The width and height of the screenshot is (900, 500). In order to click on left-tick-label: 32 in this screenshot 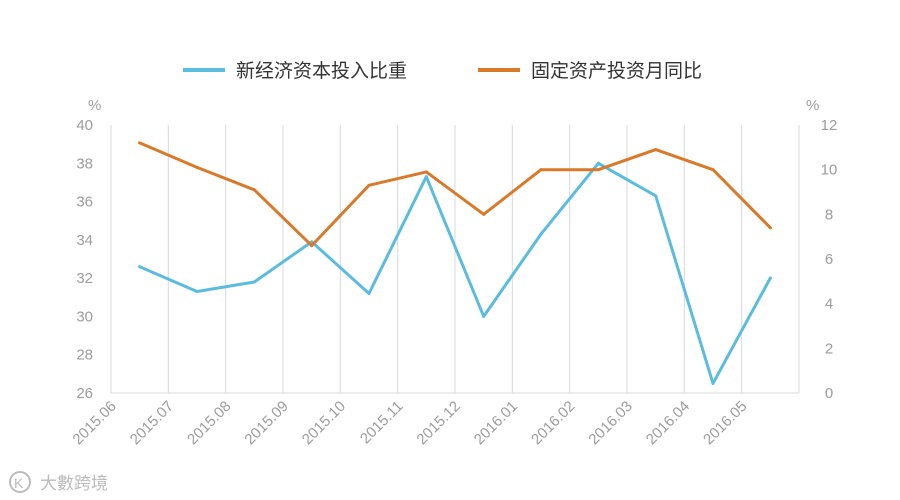, I will do `click(84, 278)`.